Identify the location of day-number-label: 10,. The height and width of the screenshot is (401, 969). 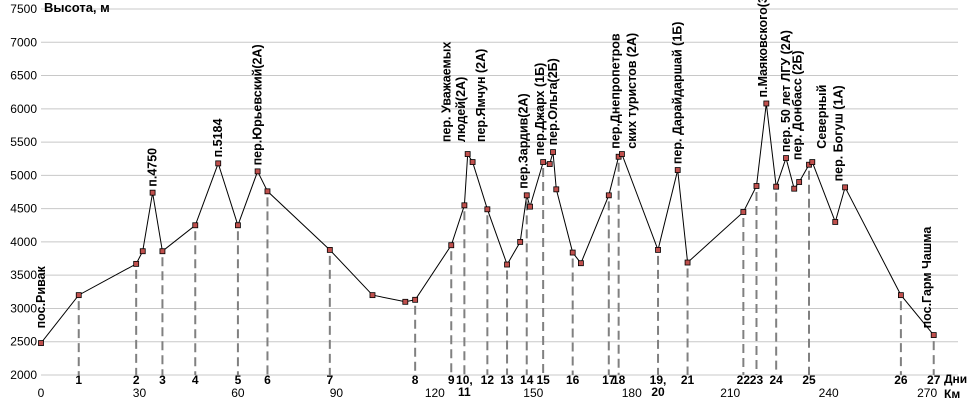
(464, 380).